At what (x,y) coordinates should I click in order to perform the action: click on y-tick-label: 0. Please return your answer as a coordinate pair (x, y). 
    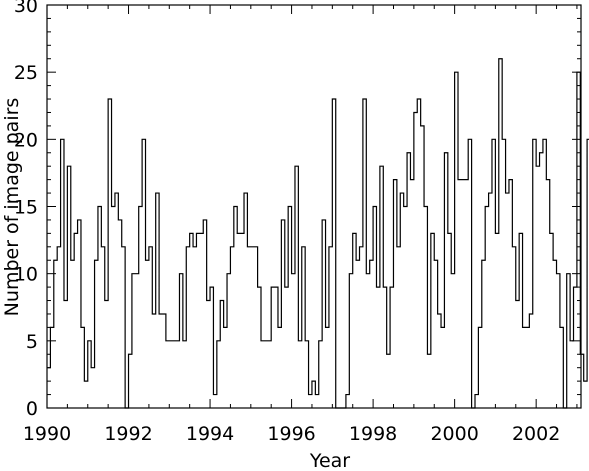
    Looking at the image, I should click on (32, 409).